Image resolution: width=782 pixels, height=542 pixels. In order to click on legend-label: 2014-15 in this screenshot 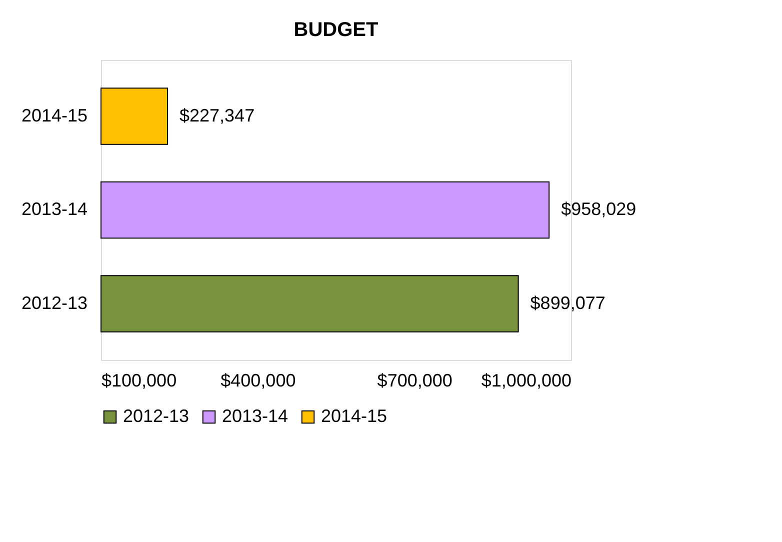, I will do `click(354, 416)`.